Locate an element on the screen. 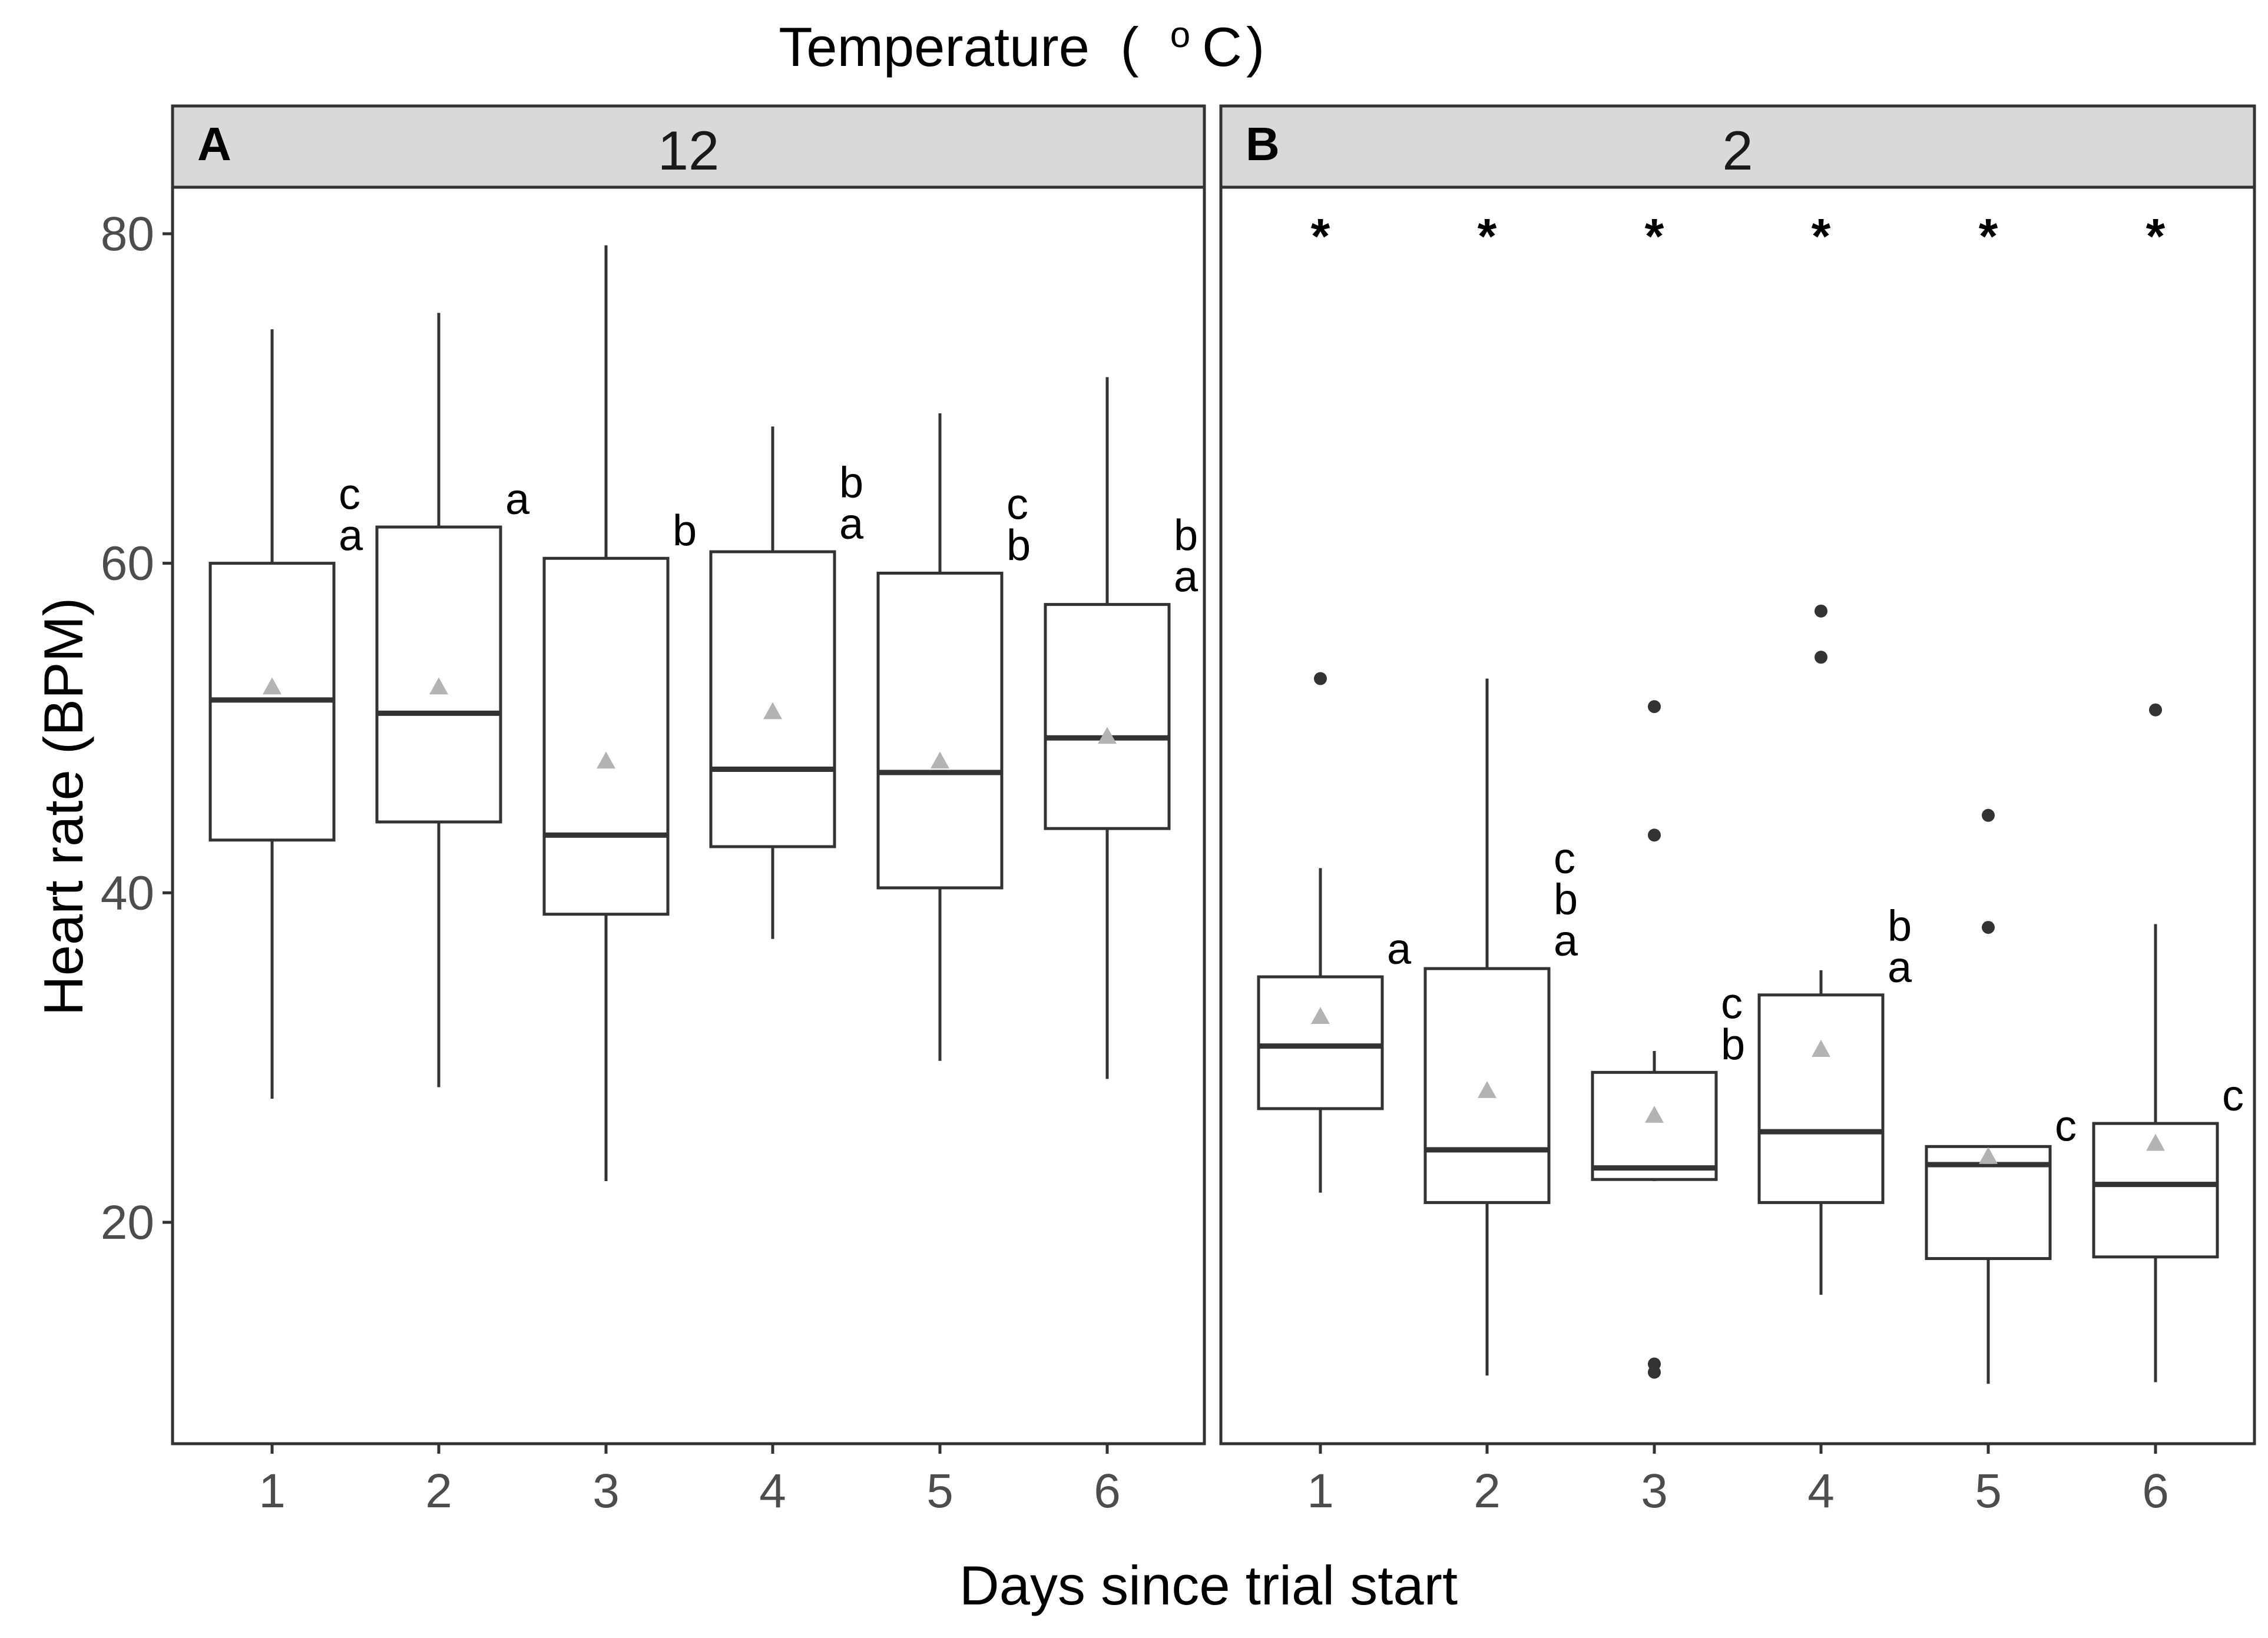 This screenshot has height=1638, width=2268. title-paren-open: ( is located at coordinates (1129, 47).